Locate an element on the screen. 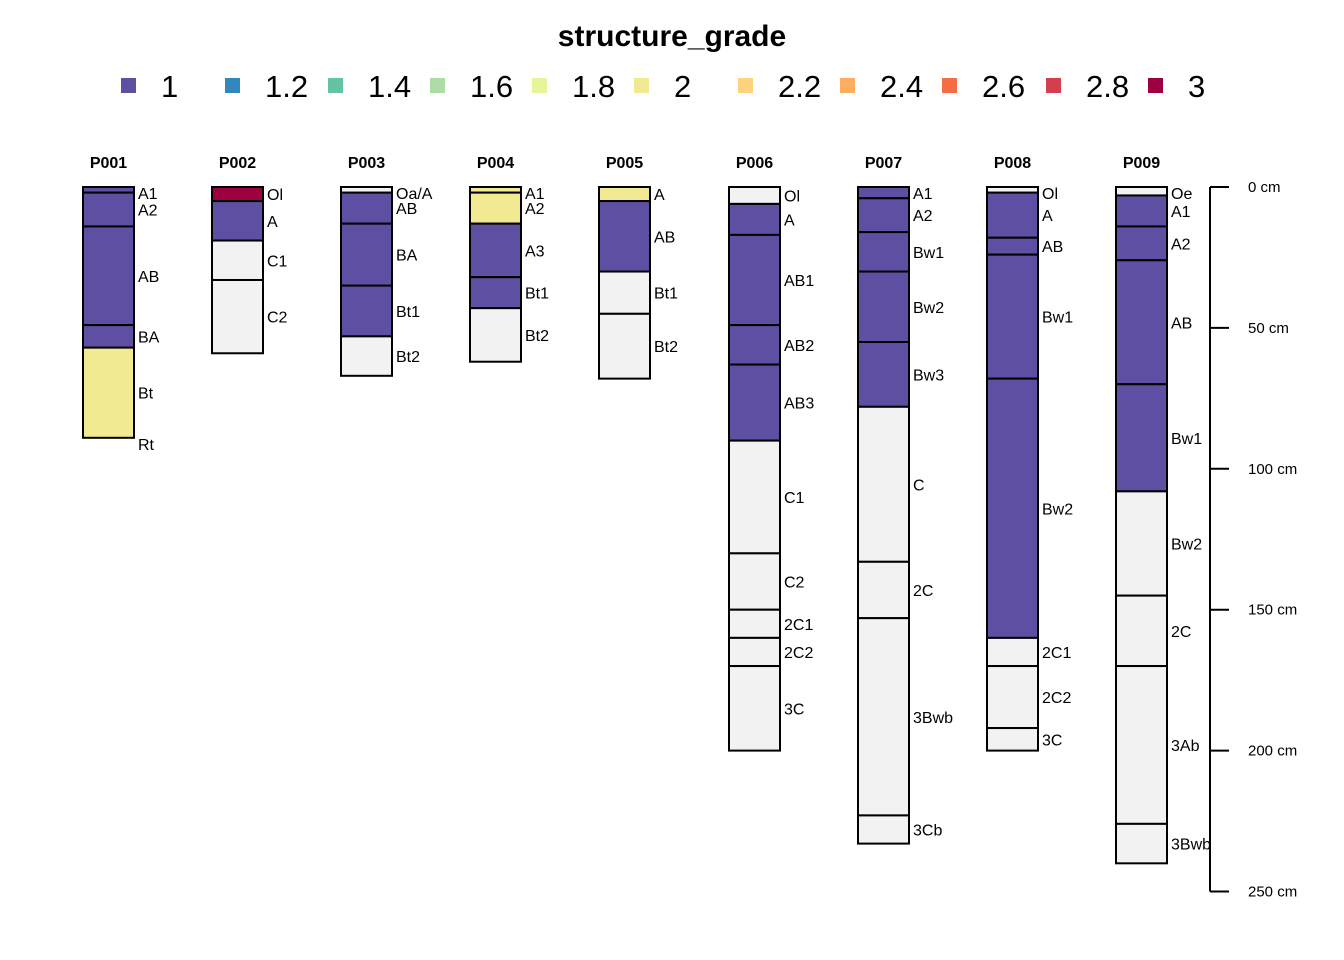 This screenshot has width=1344, height=960. horizon-label: Oe is located at coordinates (1181, 194).